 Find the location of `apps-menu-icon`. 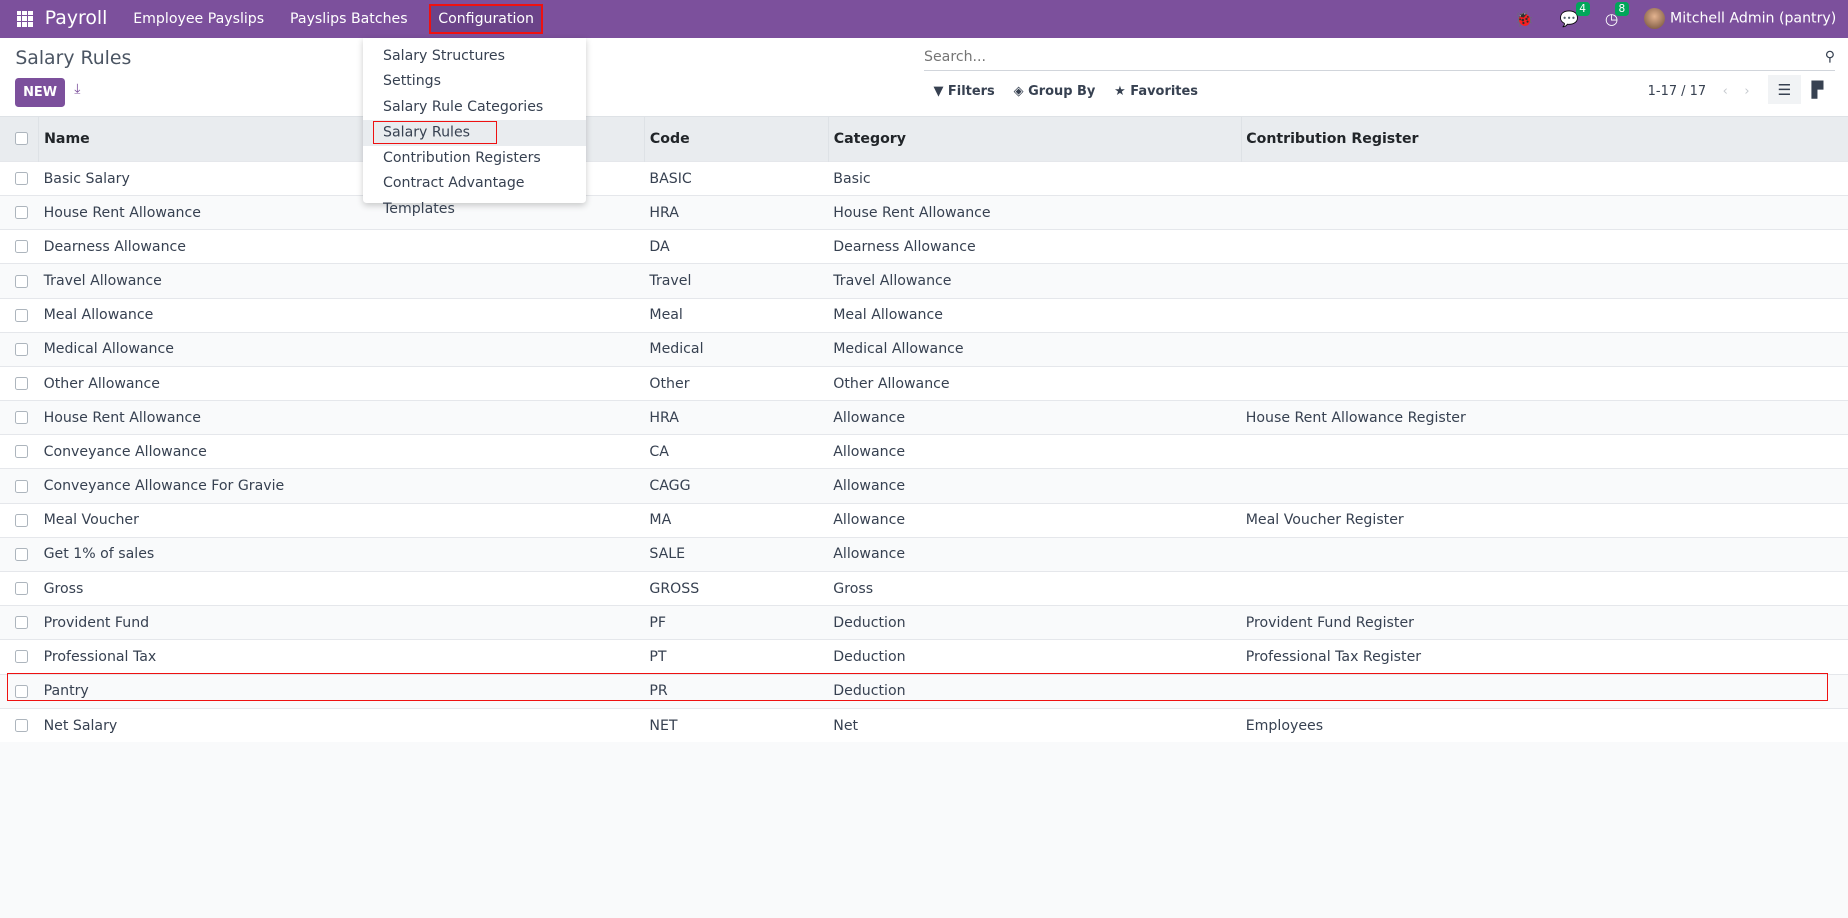

apps-menu-icon is located at coordinates (25, 19).